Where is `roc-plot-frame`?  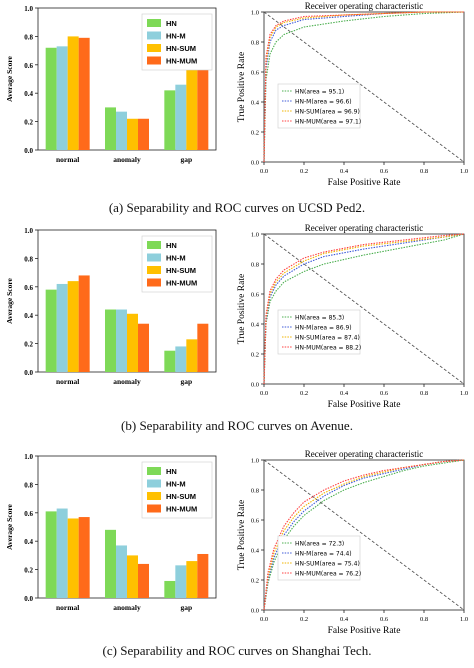 roc-plot-frame is located at coordinates (364, 309).